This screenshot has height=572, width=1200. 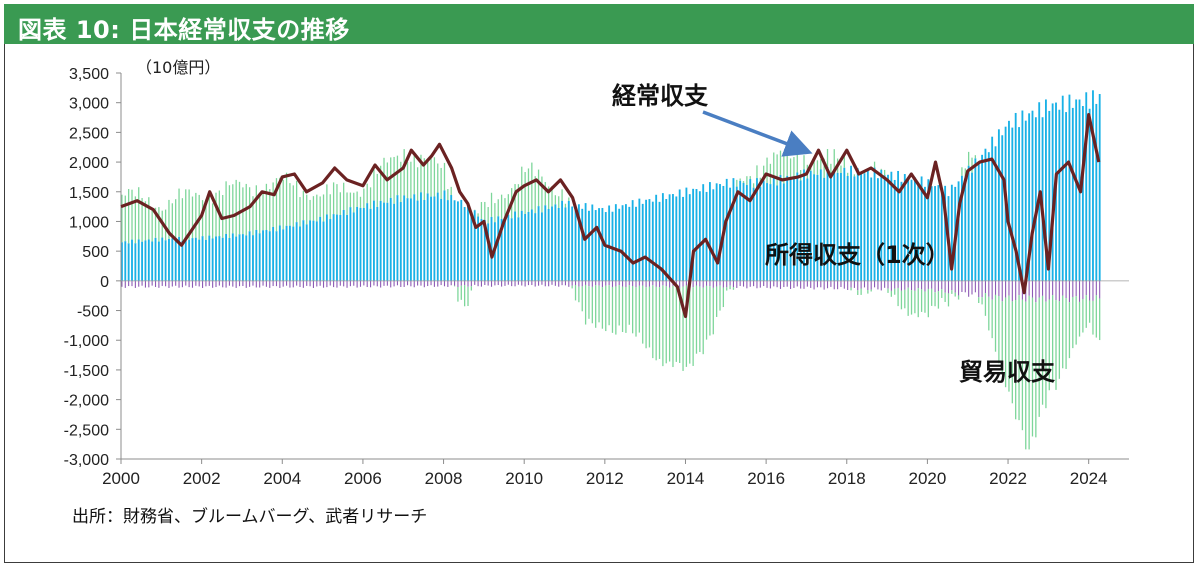 What do you see at coordinates (86, 430) in the screenshot?
I see `y-tick-label: -2,500` at bounding box center [86, 430].